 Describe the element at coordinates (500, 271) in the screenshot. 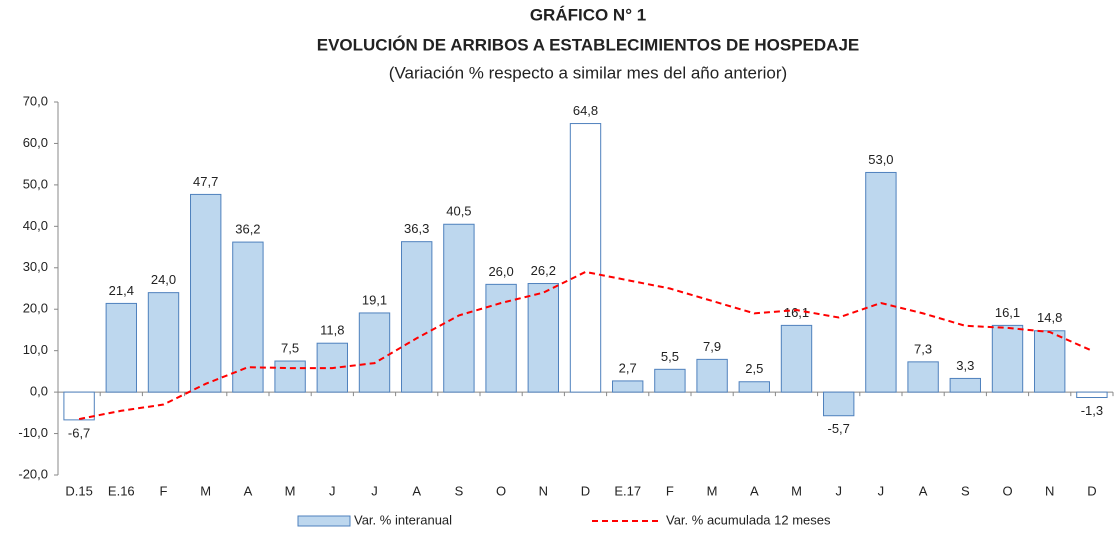

I see `data-label: 26,0` at that location.